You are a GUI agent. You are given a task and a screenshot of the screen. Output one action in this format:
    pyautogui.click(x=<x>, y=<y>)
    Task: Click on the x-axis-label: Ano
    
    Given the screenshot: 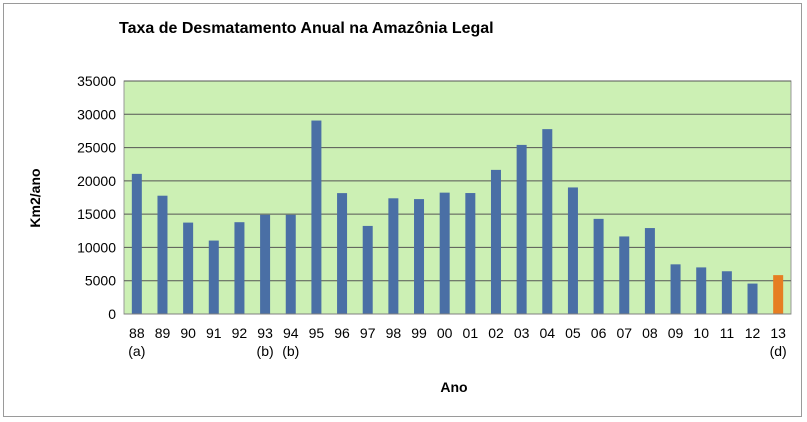 What is the action you would take?
    pyautogui.click(x=453, y=387)
    